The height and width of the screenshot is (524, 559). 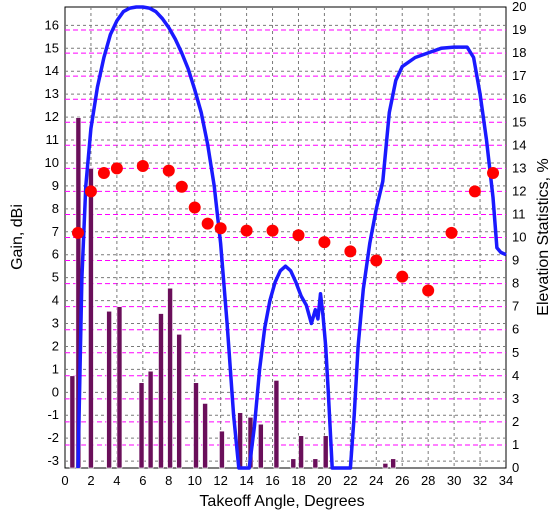 I want to click on y2-tick-label: 2, so click(x=515, y=421).